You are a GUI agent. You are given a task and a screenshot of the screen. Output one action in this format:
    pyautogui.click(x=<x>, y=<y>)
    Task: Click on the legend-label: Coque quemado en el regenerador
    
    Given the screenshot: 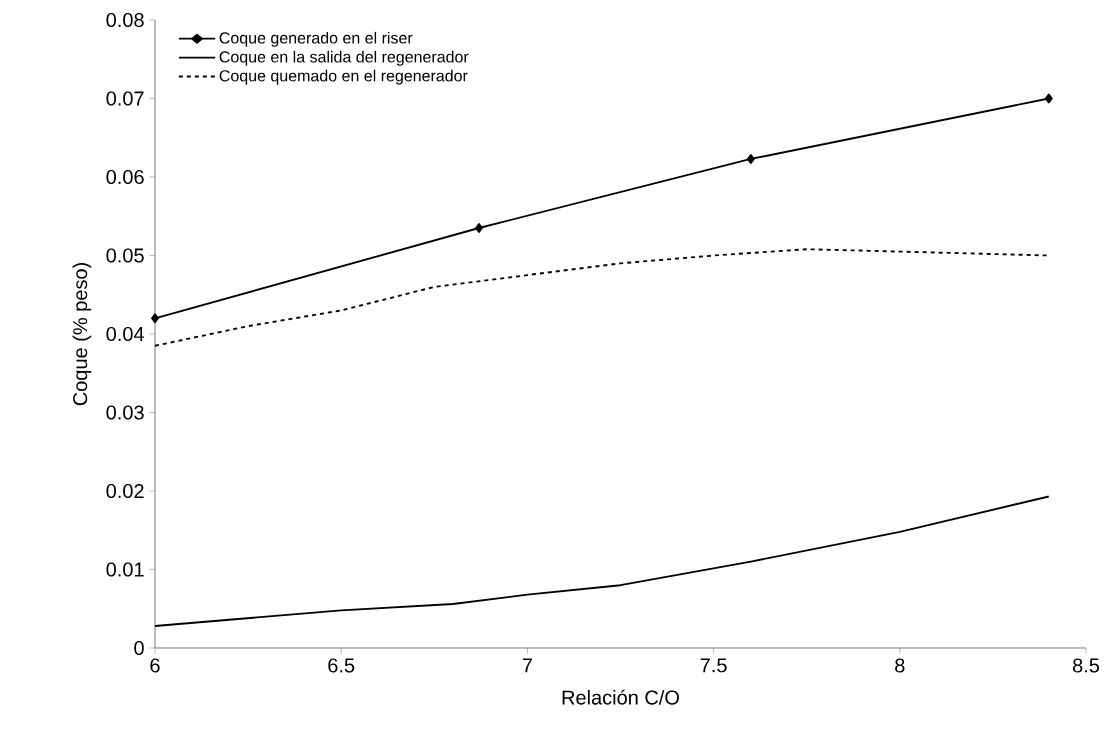 What is the action you would take?
    pyautogui.click(x=343, y=77)
    